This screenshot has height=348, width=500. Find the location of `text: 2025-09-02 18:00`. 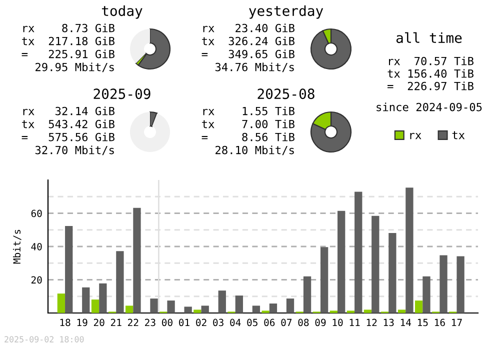

text: 2025-09-02 18:00 is located at coordinates (44, 339).